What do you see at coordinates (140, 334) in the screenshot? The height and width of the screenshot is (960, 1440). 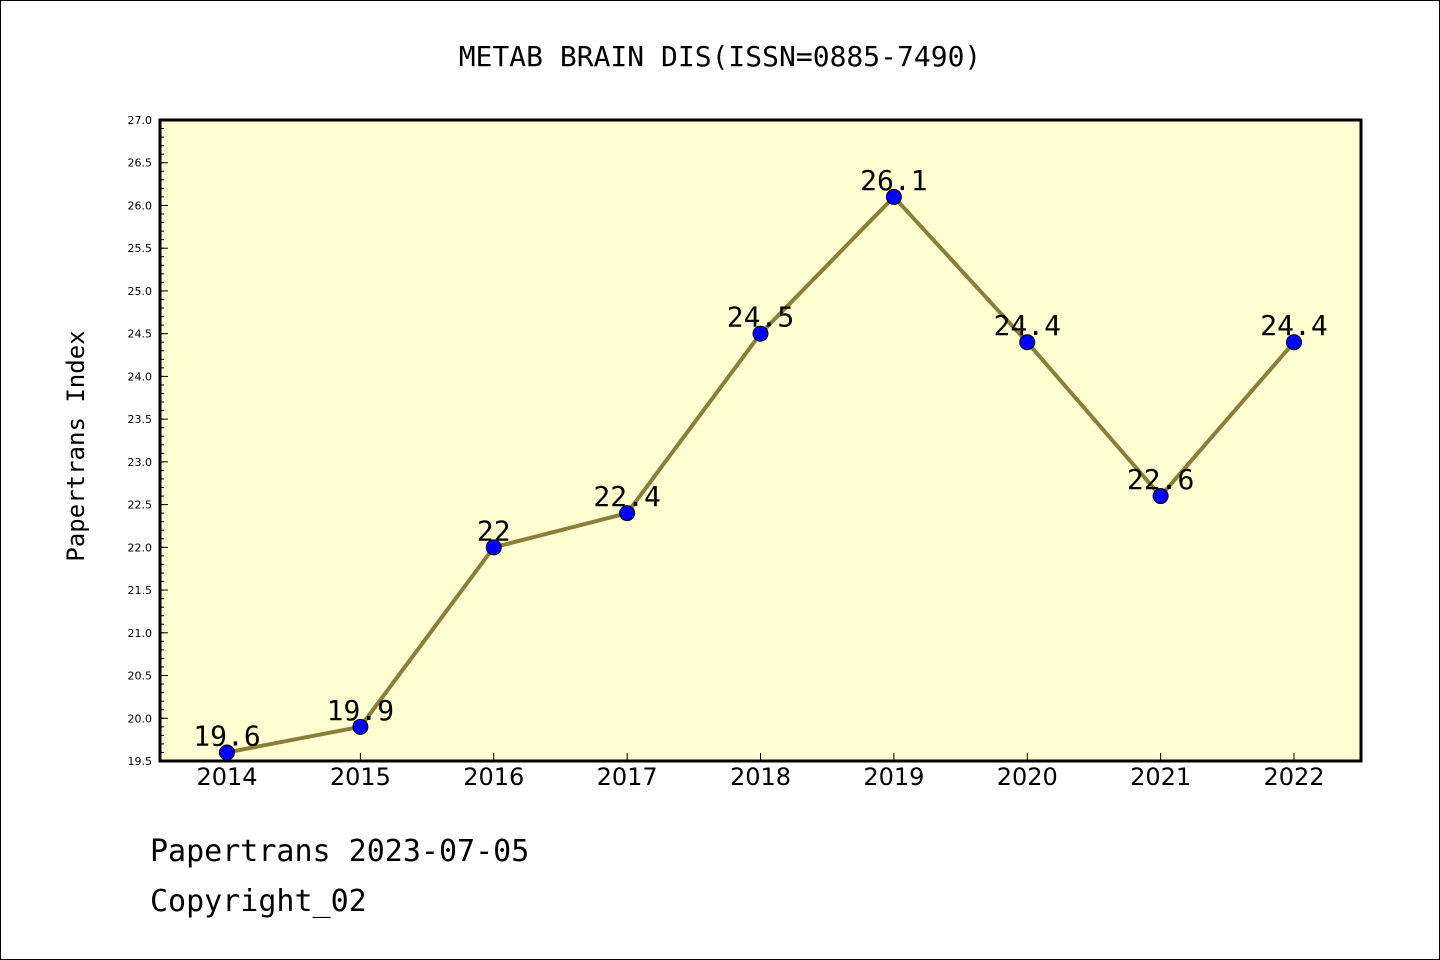 I see `y-tick-label: 24.5` at bounding box center [140, 334].